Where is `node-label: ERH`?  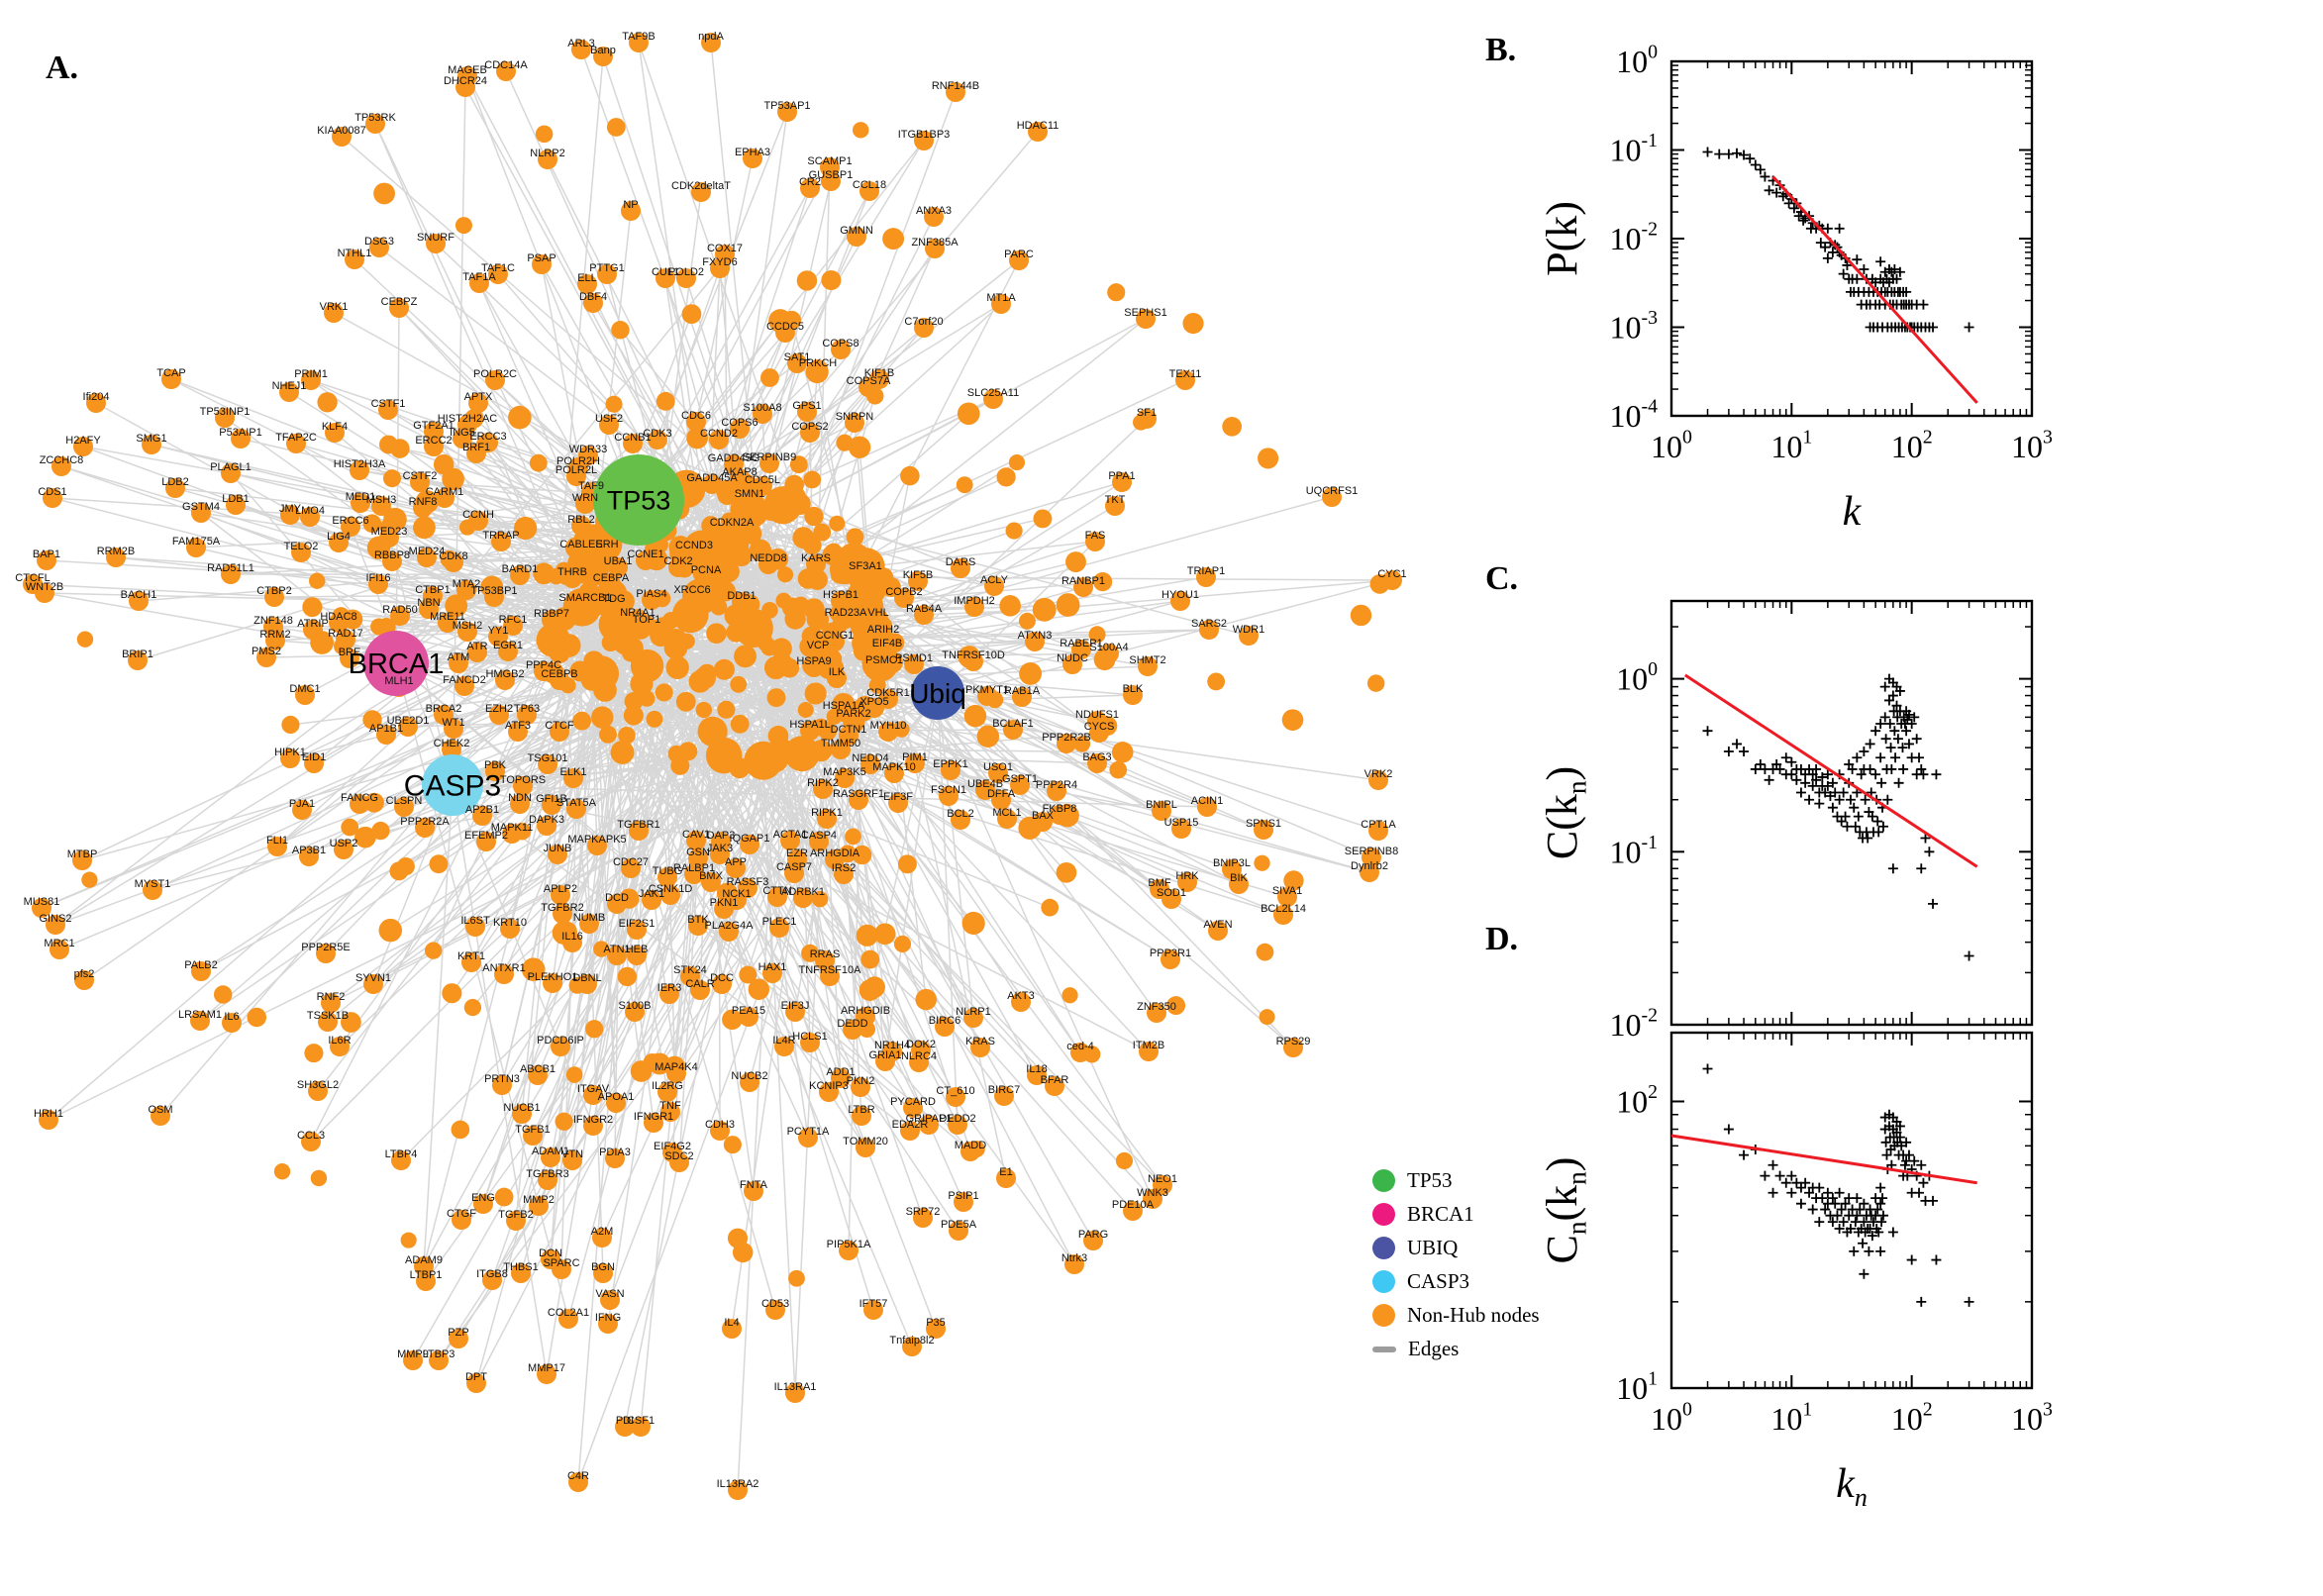
node-label: ERH is located at coordinates (606, 544).